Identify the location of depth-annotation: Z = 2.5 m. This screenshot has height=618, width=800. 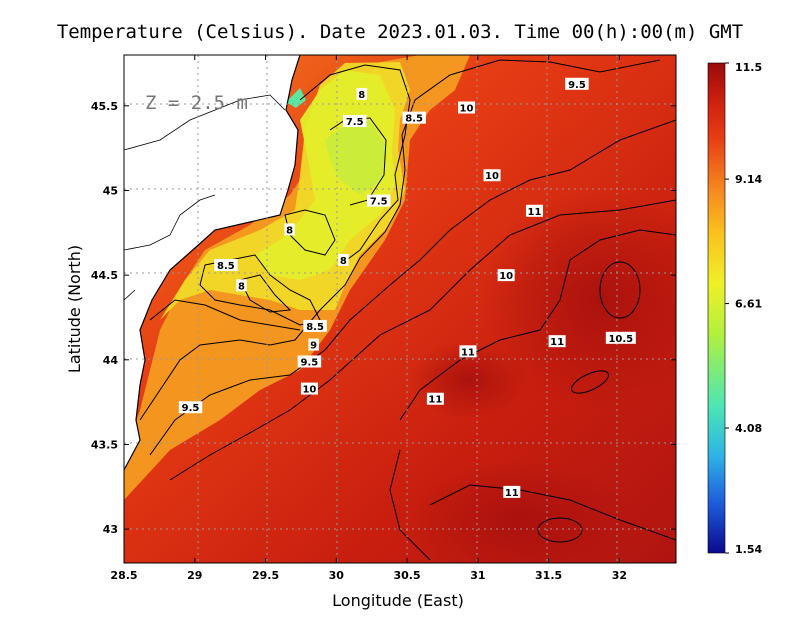
(196, 103).